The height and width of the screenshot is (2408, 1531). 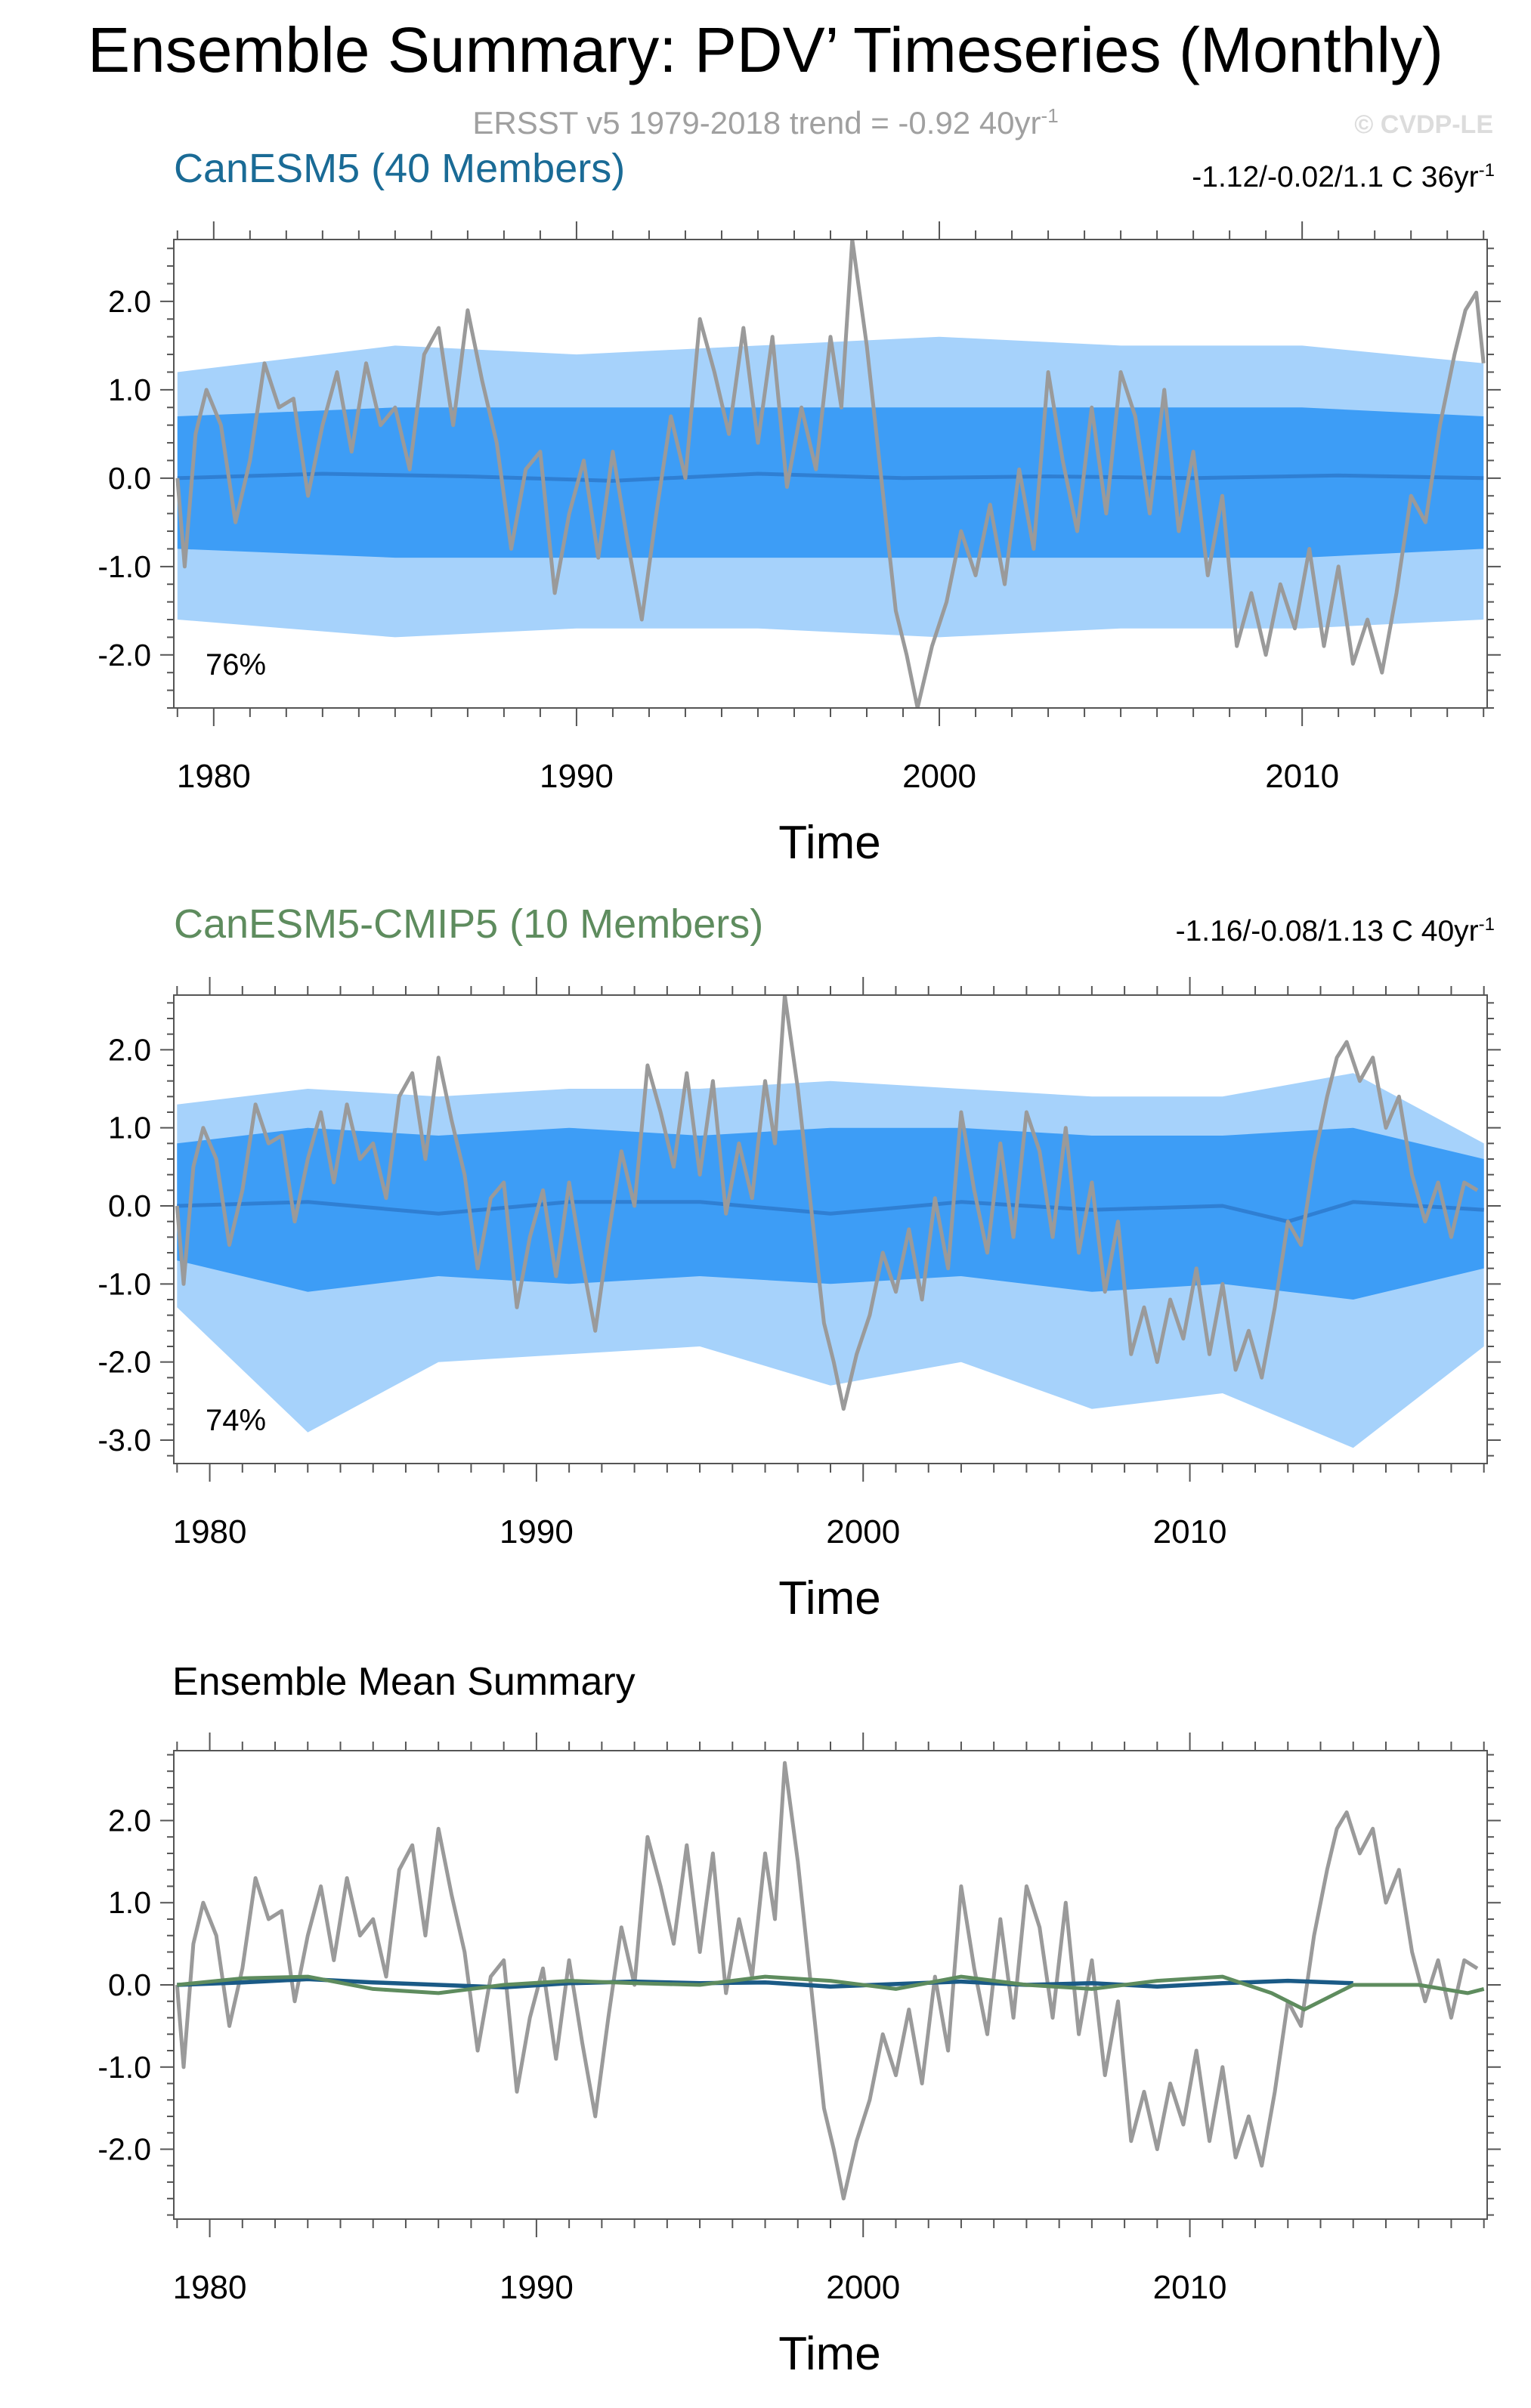 I want to click on panel-1-y-tick-label: 1.0, so click(x=129, y=389).